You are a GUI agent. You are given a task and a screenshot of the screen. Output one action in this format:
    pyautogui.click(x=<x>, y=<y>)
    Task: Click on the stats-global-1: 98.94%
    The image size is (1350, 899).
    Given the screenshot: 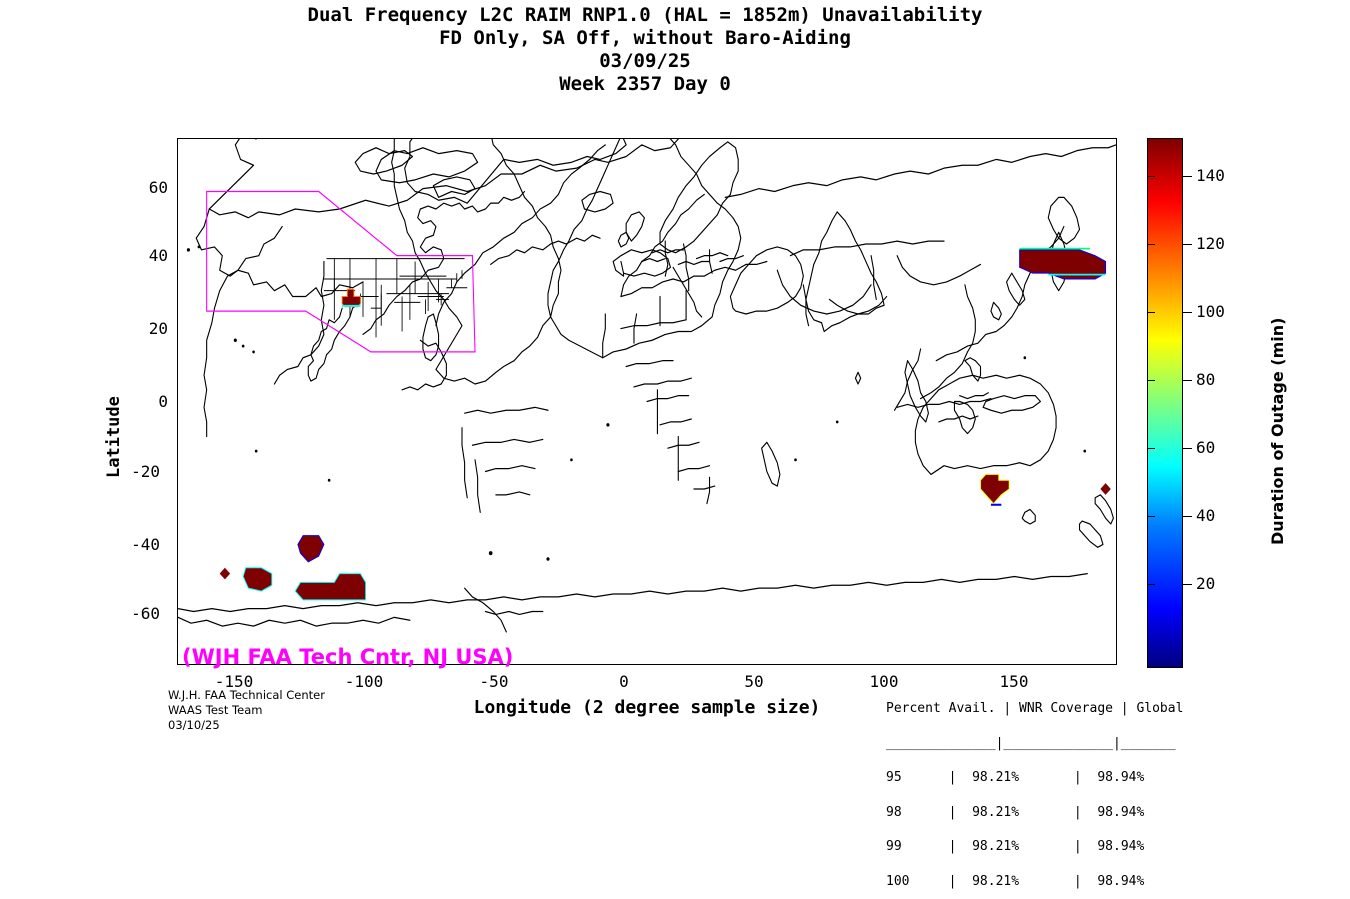 What is the action you would take?
    pyautogui.click(x=1121, y=812)
    